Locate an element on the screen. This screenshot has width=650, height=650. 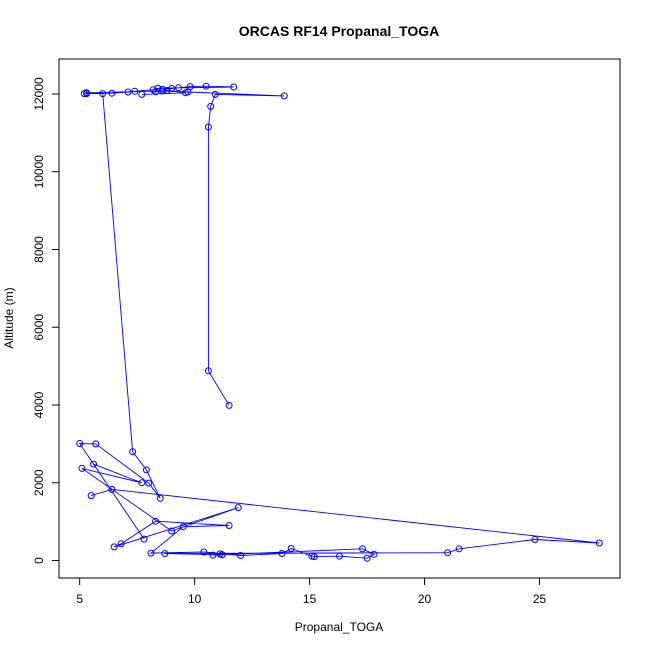
x-tick-label: 20 is located at coordinates (425, 599).